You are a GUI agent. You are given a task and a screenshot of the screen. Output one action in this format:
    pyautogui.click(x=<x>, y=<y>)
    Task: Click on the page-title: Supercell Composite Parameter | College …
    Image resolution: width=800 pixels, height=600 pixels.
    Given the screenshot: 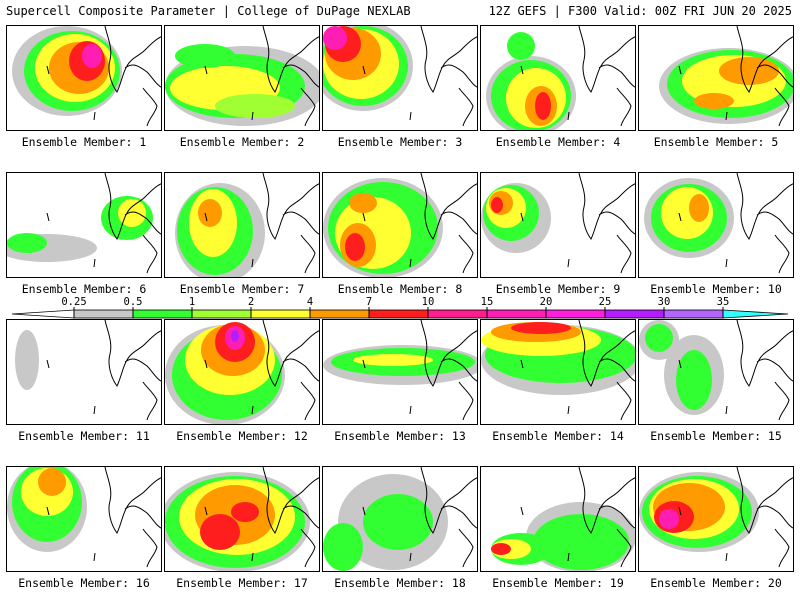 What is the action you would take?
    pyautogui.click(x=208, y=11)
    